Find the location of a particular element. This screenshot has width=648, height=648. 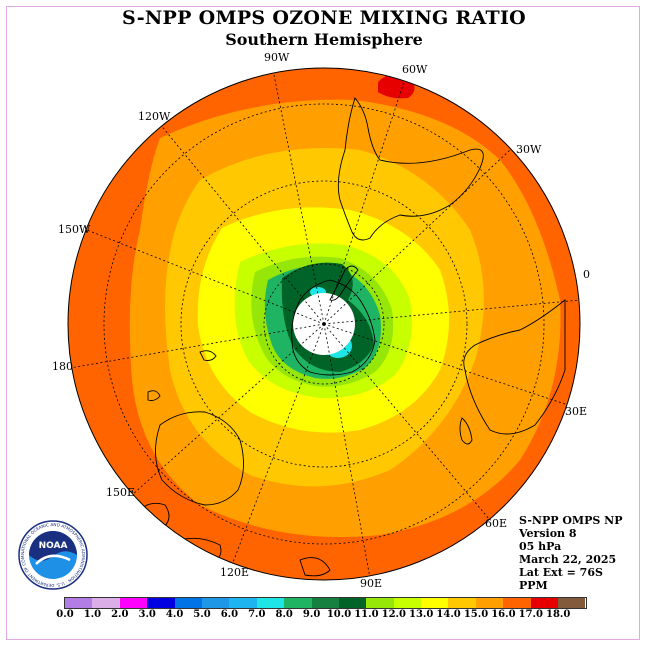

colorbar-tick-label: 18.0 is located at coordinates (558, 614).